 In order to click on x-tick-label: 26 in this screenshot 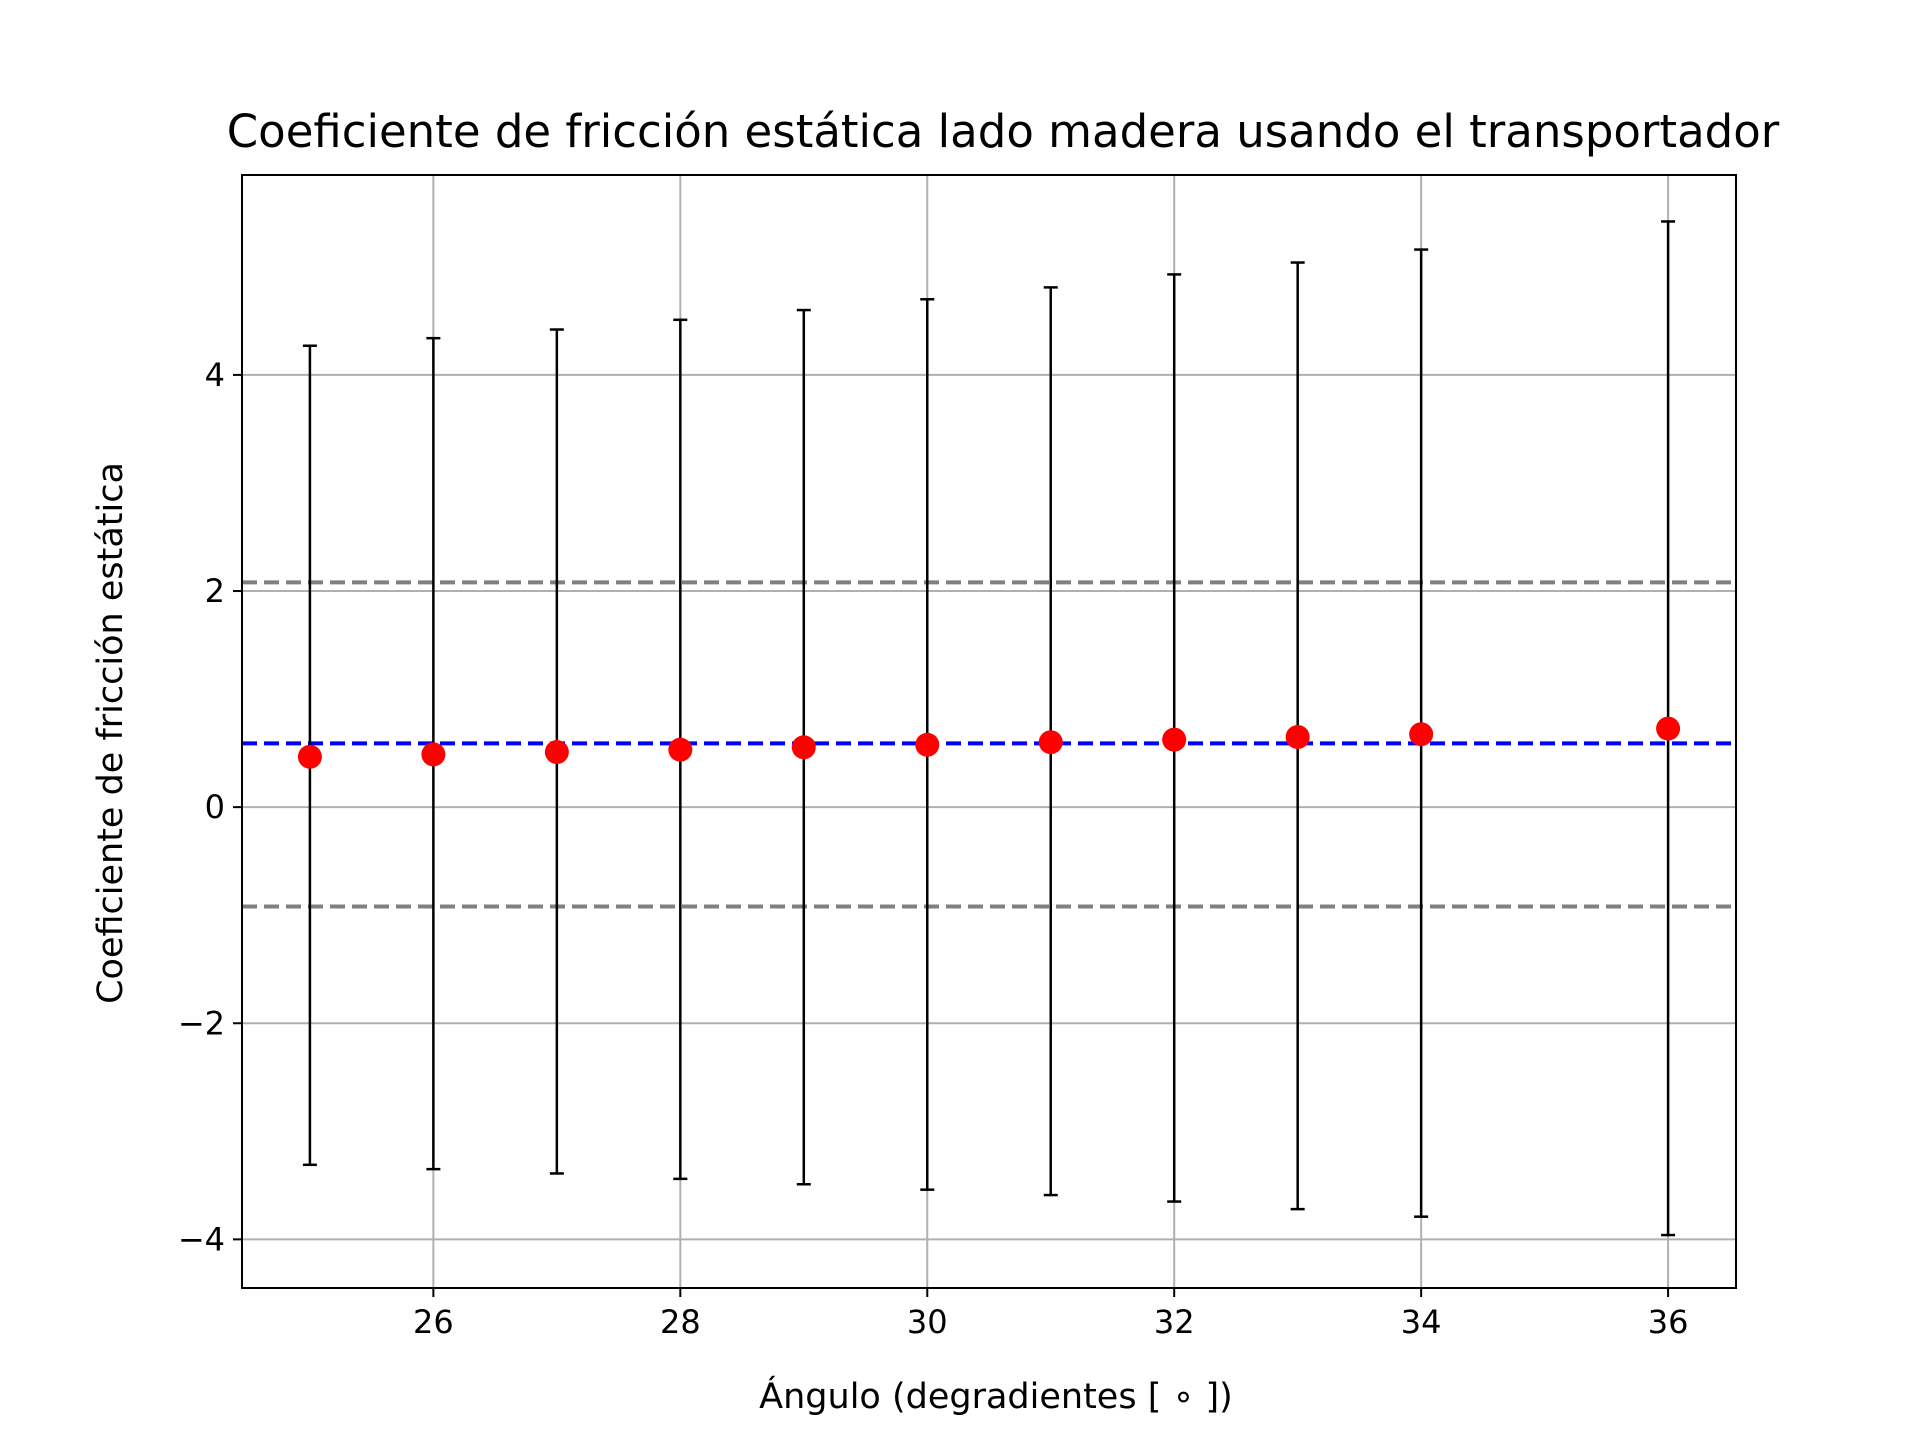, I will do `click(433, 1322)`.